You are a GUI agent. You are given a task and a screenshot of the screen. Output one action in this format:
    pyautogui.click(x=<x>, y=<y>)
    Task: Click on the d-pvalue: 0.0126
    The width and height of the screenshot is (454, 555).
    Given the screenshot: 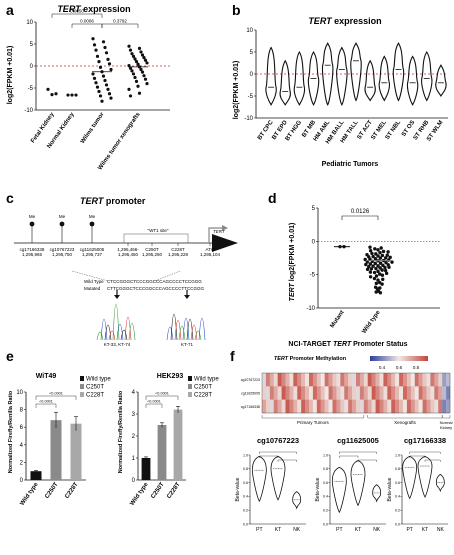 What is the action you would take?
    pyautogui.click(x=360, y=212)
    